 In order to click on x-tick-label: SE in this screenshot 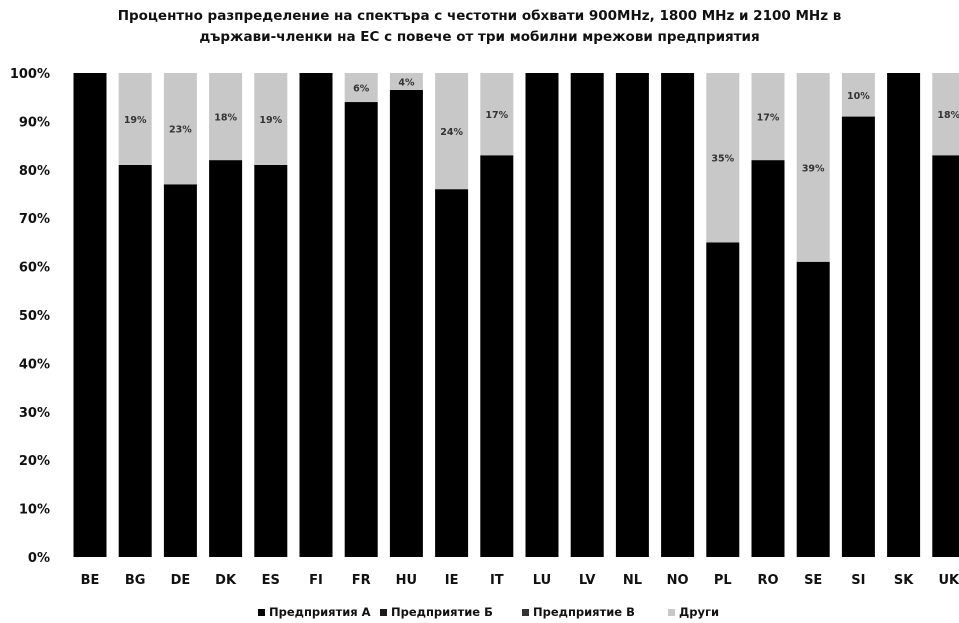, I will do `click(813, 580)`.